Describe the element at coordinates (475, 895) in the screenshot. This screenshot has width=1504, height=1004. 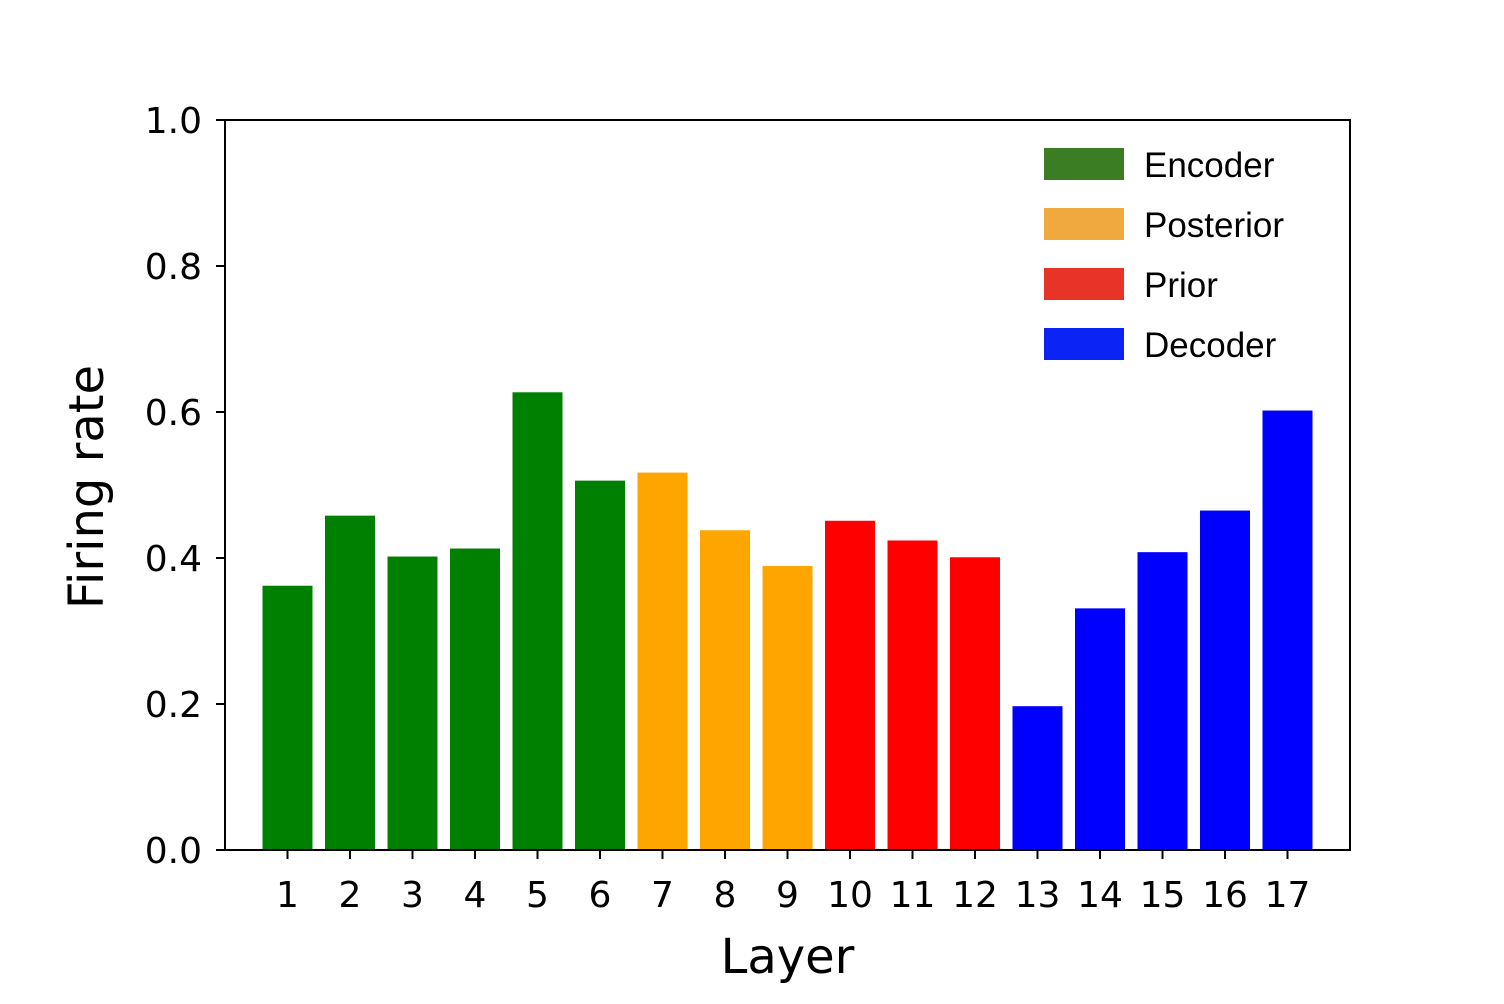
I see `x-tick-label: 4` at that location.